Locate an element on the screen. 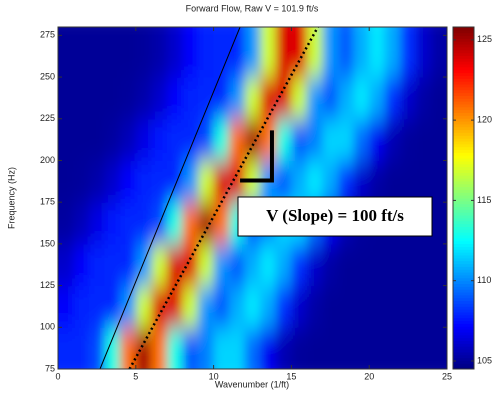 The image size is (496, 419). overlay-line is located at coordinates (257, 156).